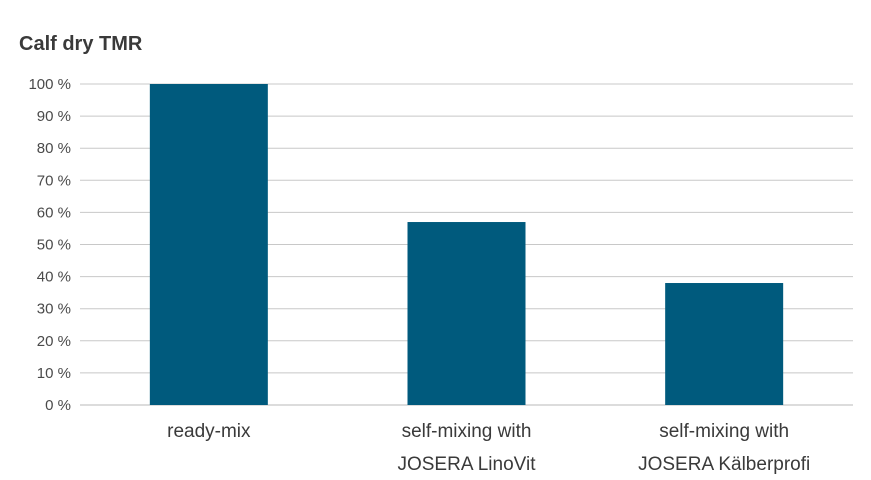 The width and height of the screenshot is (871, 480). Describe the element at coordinates (58, 405) in the screenshot. I see `y-tick-label: 0 %` at that location.